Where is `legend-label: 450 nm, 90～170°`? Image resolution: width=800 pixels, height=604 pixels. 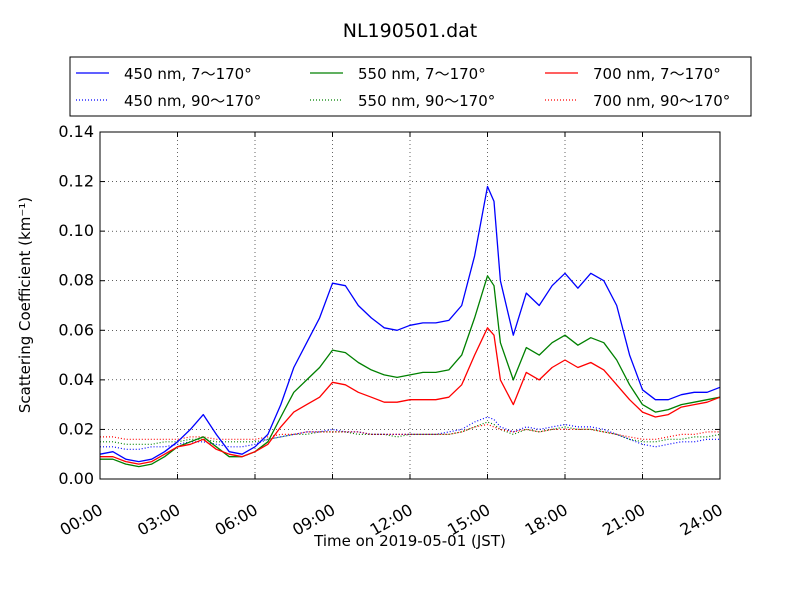
legend-label: 450 nm, 90～170° is located at coordinates (192, 101).